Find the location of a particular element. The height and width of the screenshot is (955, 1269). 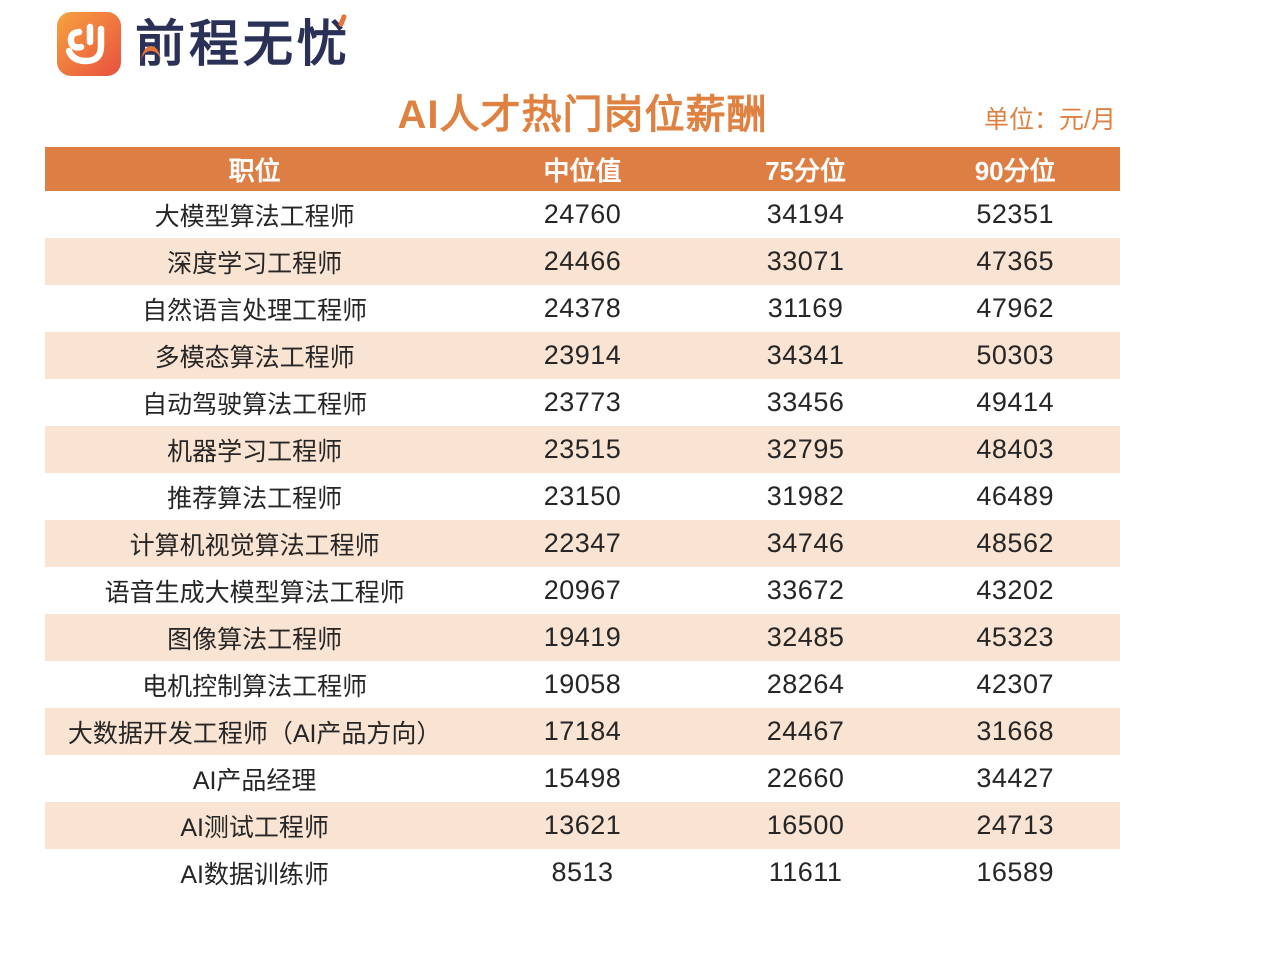

table-row: 计算机视觉算法工程师 22347 34746 48562 is located at coordinates (582, 543).